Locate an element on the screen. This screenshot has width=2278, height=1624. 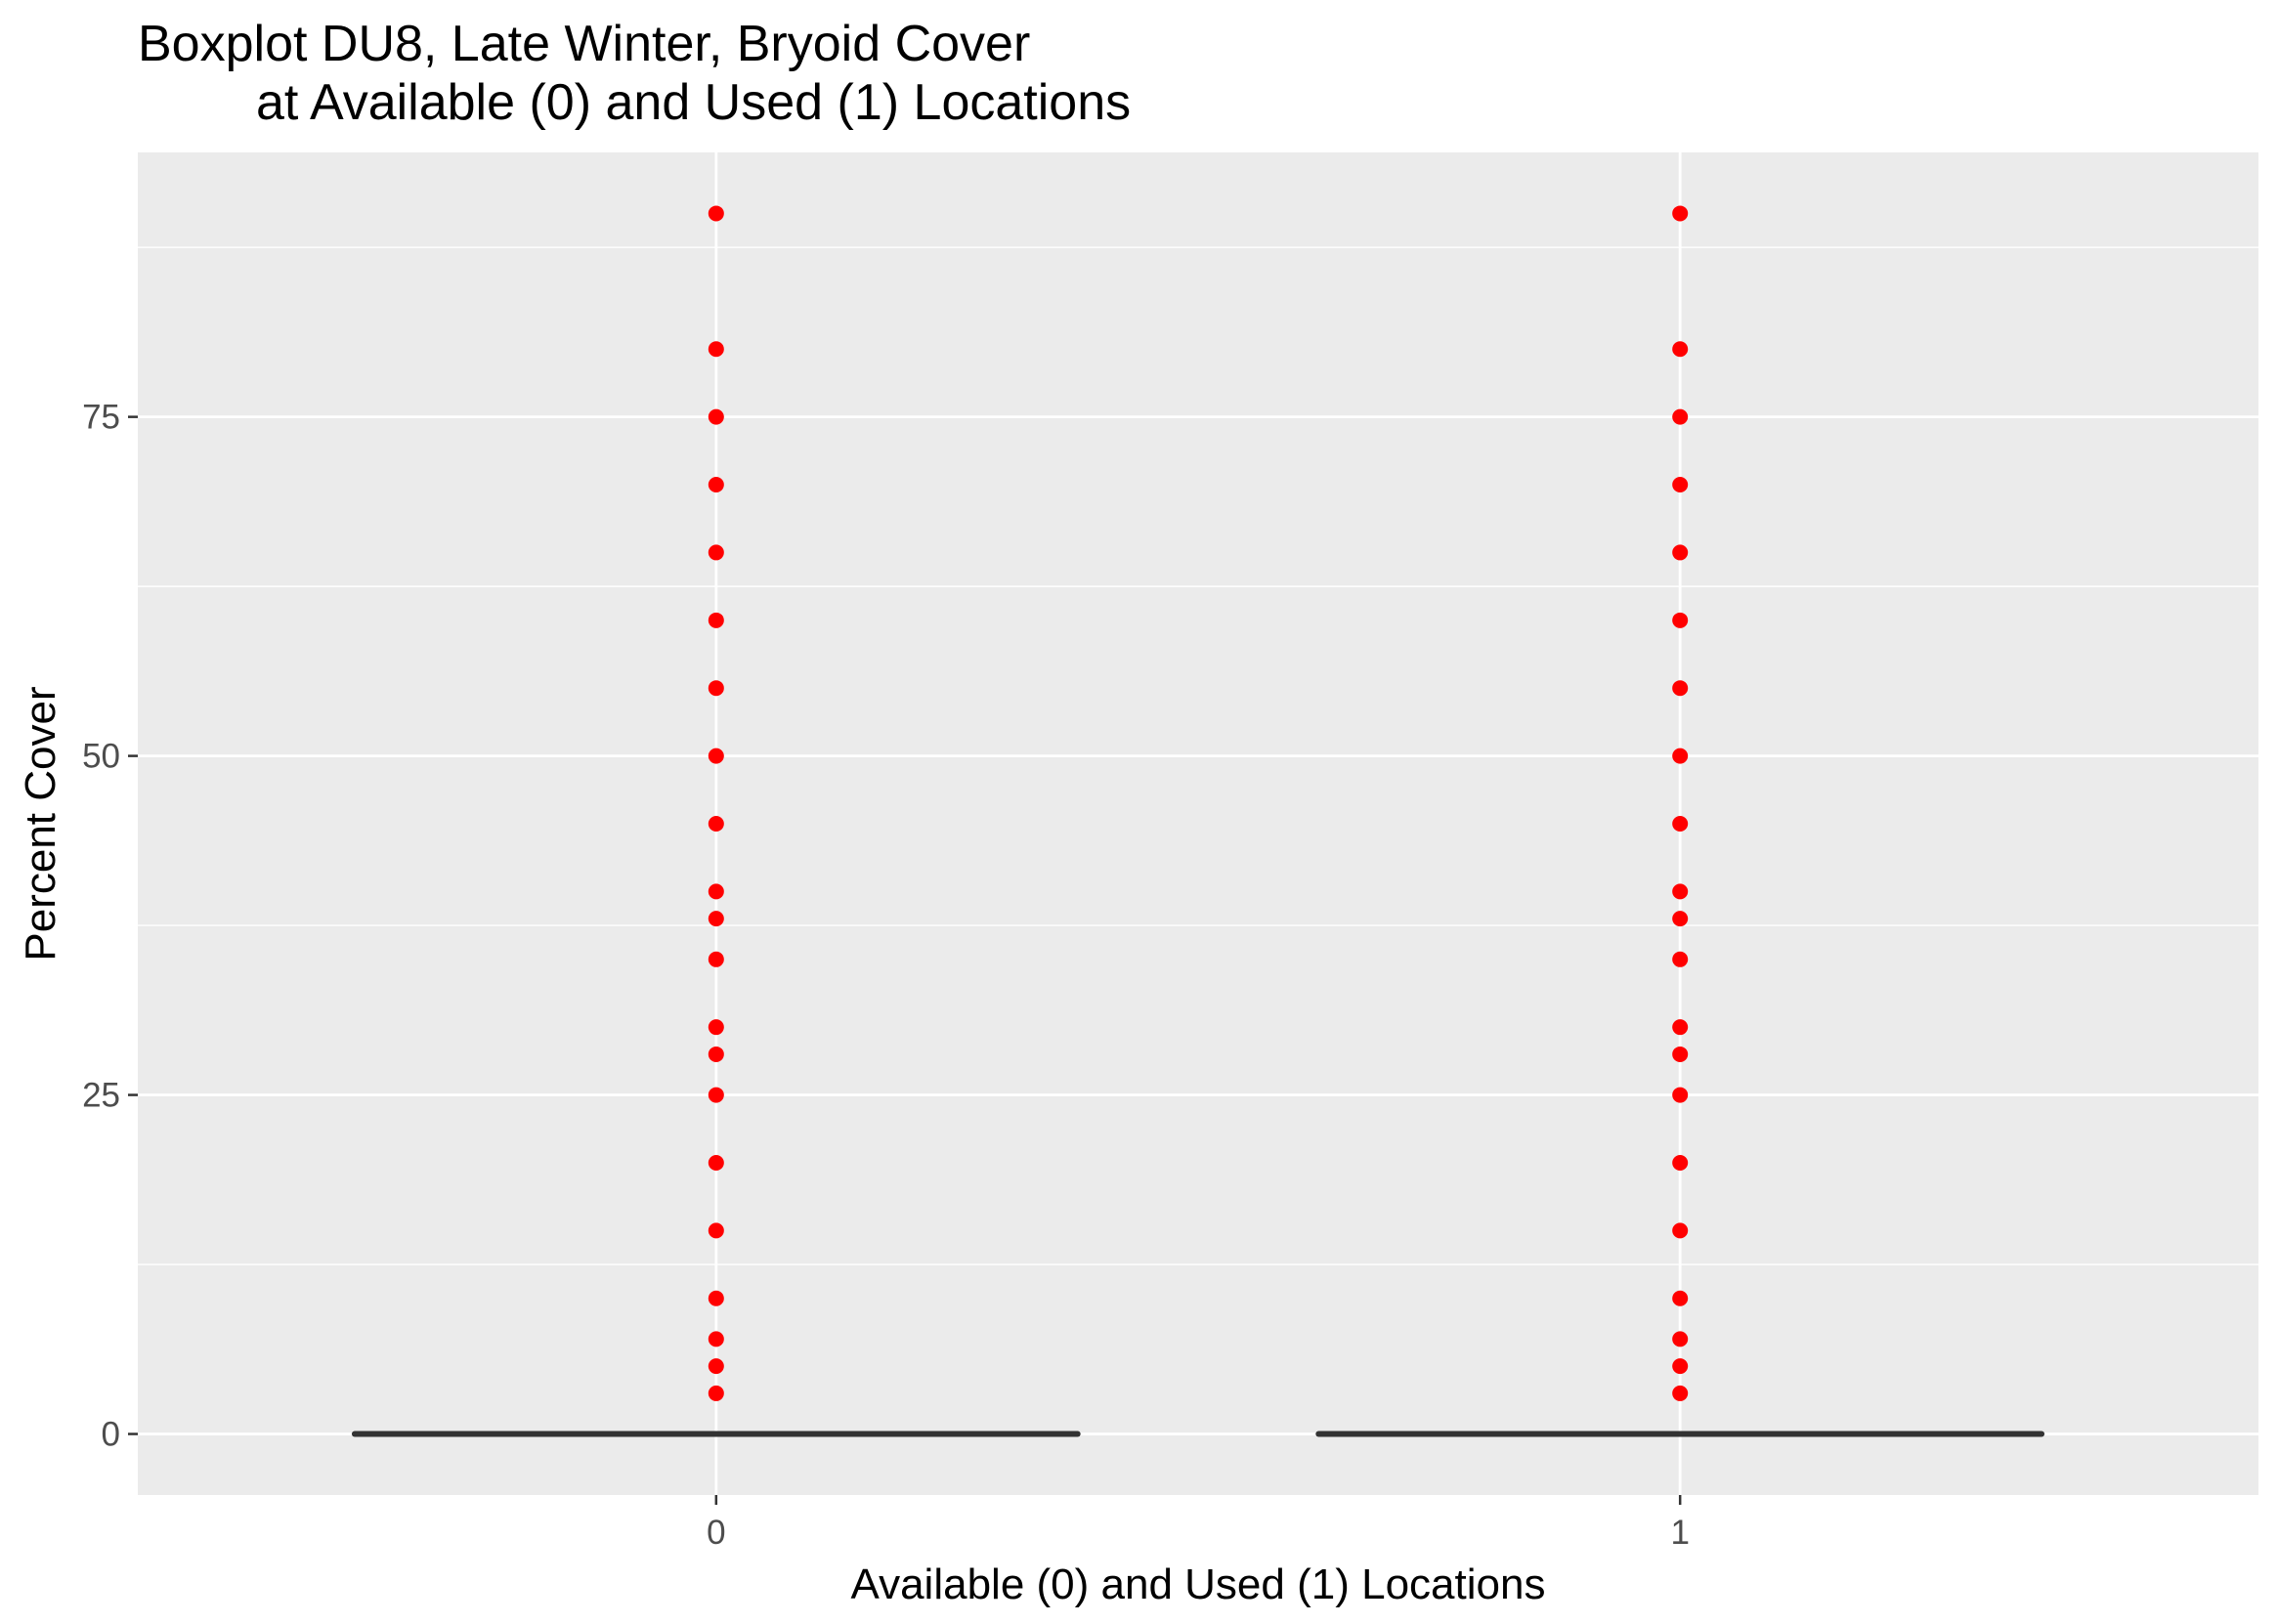
y-tick-label: 0 is located at coordinates (111, 1435).